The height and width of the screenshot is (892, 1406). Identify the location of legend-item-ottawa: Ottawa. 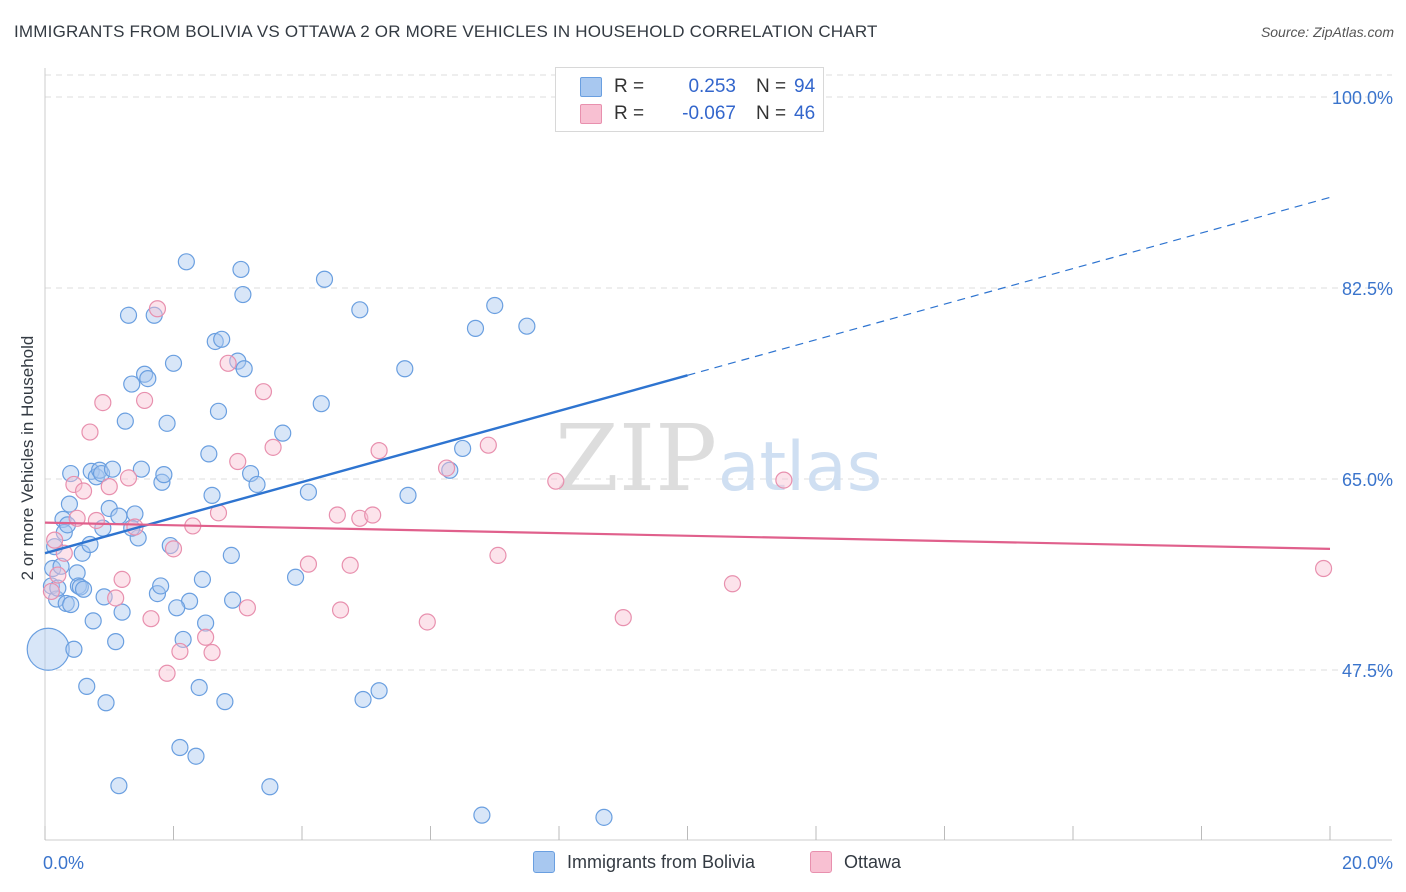
(855, 862).